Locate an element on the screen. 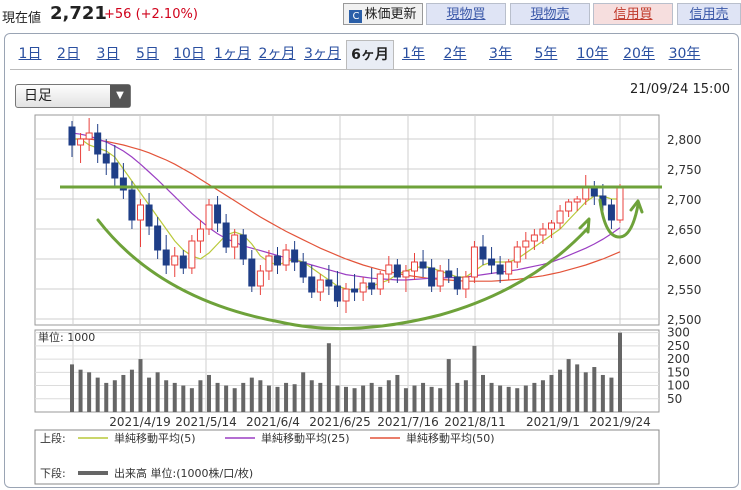 The image size is (741, 490). margin-sell-button: 信用売 is located at coordinates (709, 14).